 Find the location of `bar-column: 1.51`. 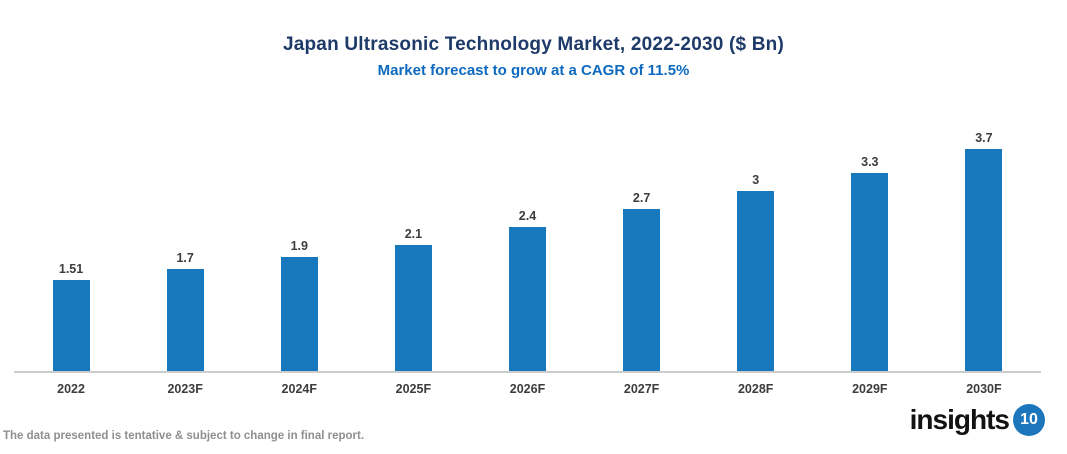

bar-column: 1.51 is located at coordinates (71, 316).